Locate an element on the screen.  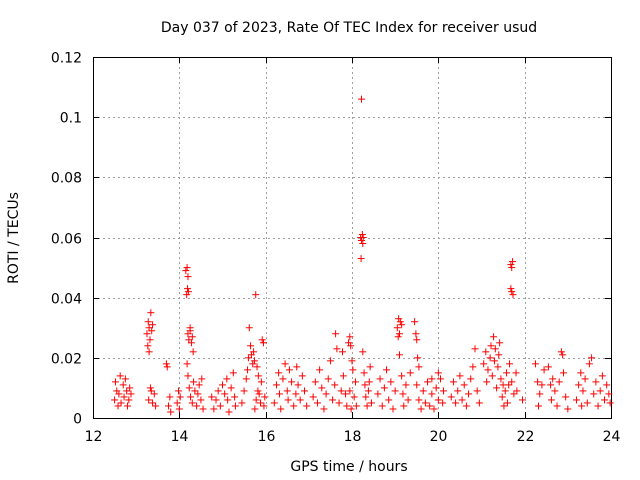
x-tick-label: 20 is located at coordinates (439, 437).